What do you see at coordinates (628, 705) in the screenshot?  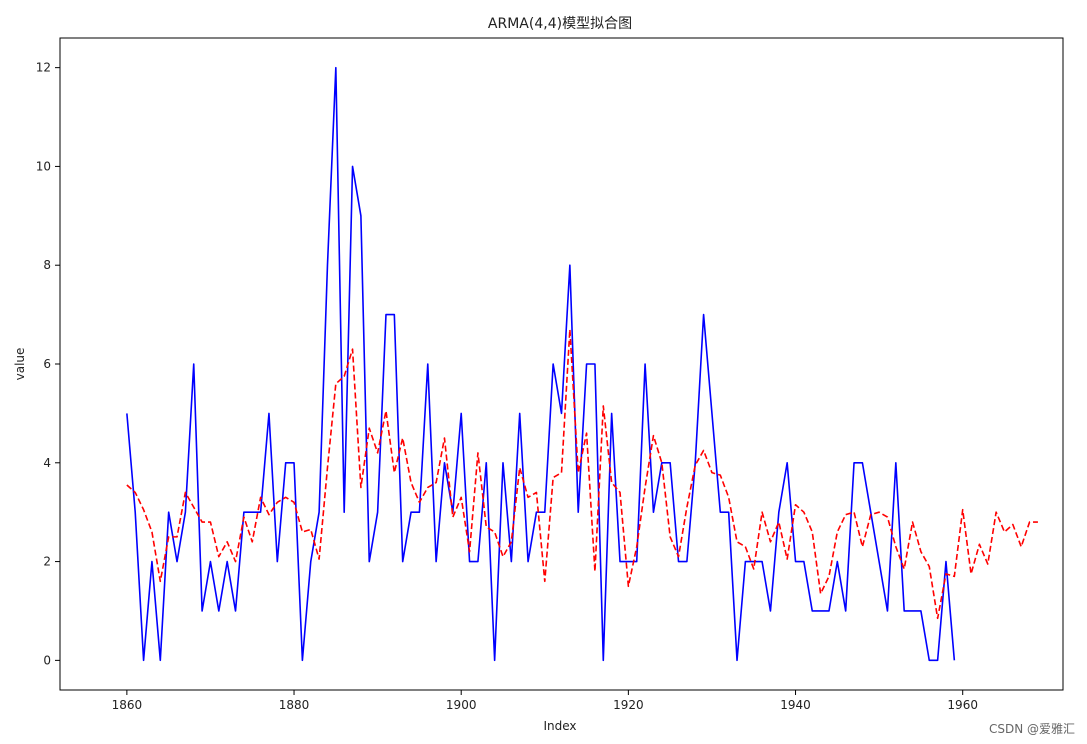 I see `x-tick-label: 1920` at bounding box center [628, 705].